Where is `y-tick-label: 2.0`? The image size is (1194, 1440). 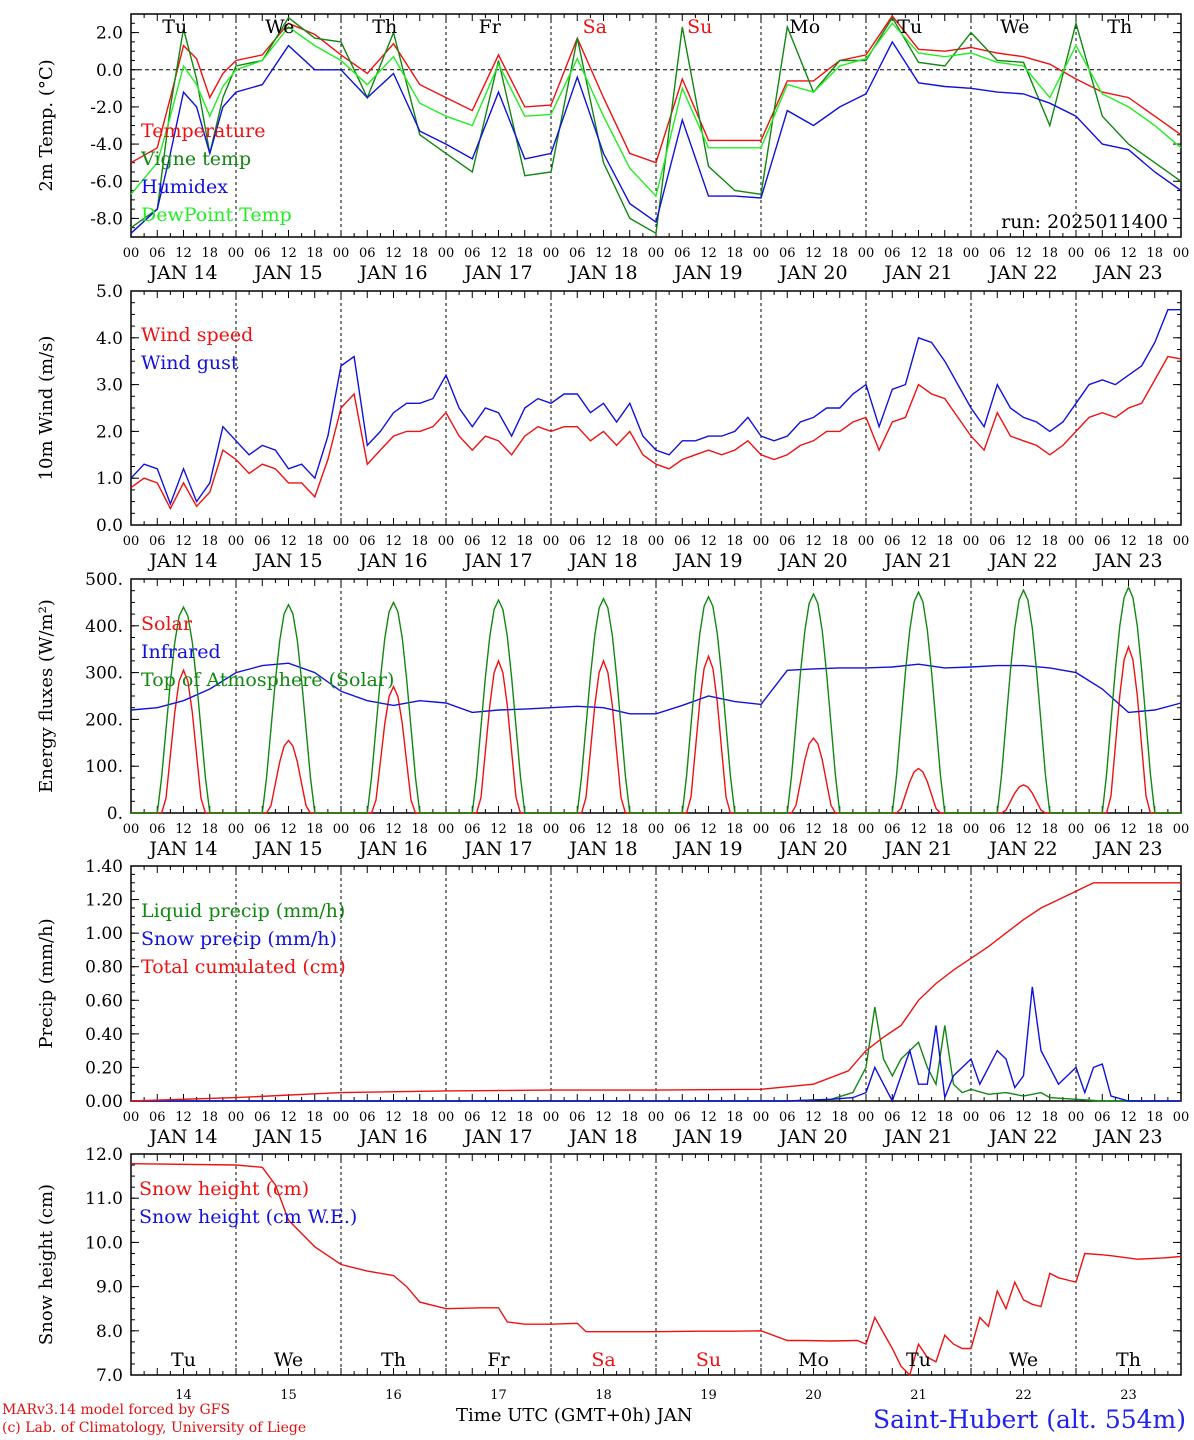 y-tick-label: 2.0 is located at coordinates (109, 432).